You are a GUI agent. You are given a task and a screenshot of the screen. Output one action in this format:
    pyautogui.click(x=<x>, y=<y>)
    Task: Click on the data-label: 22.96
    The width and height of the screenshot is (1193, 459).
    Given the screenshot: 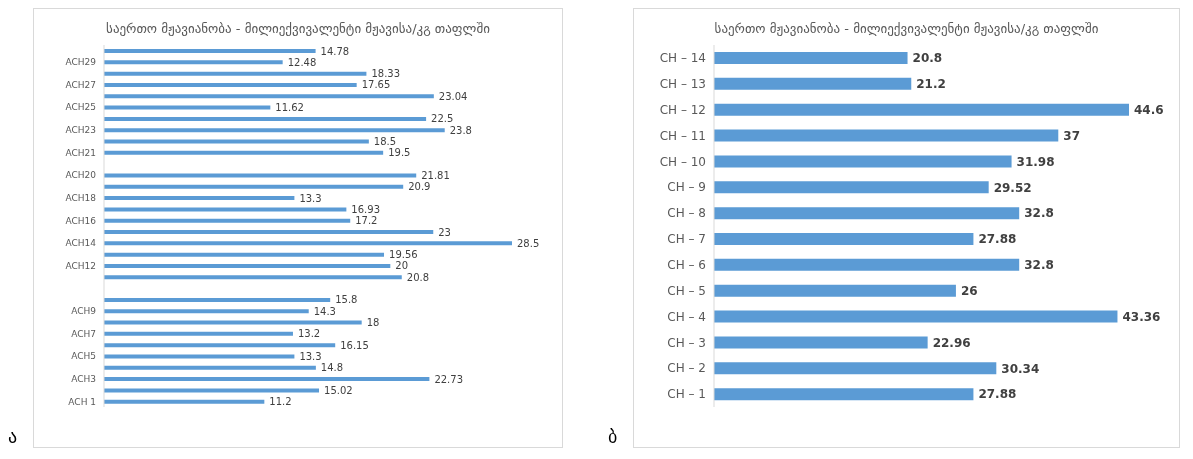 What is the action you would take?
    pyautogui.click(x=951, y=342)
    